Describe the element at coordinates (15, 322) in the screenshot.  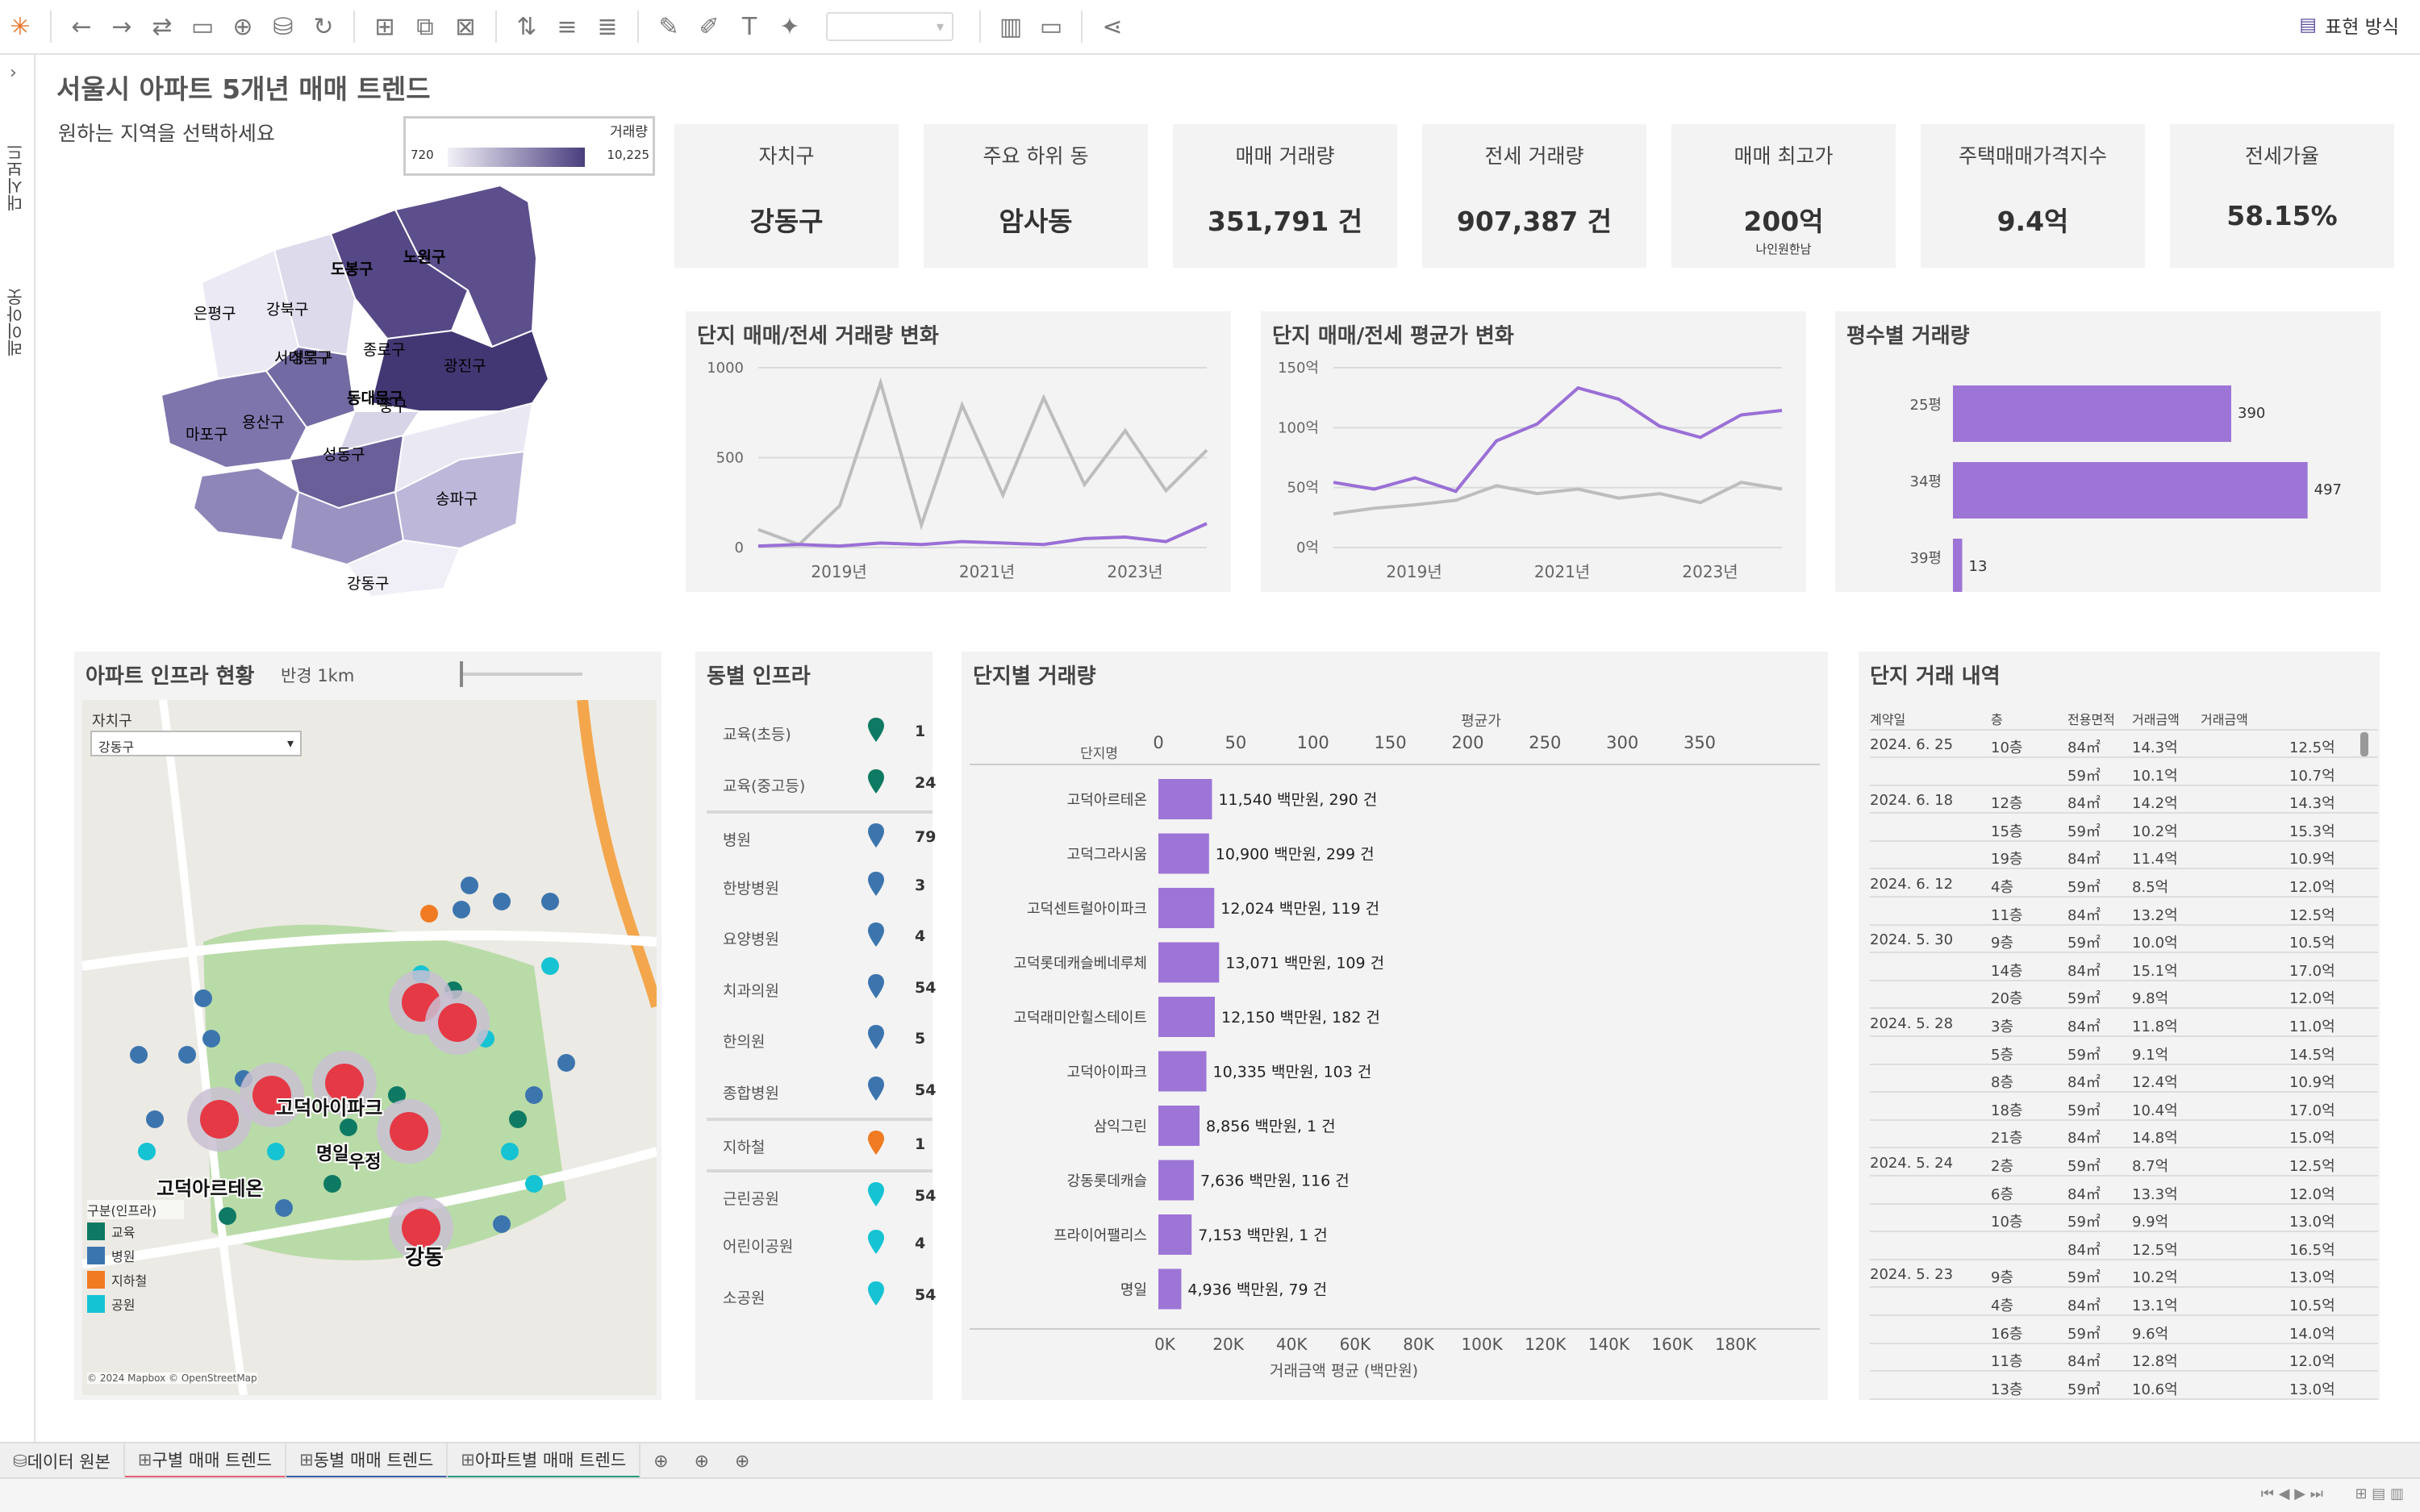
I see `tab-layout: 레이아웃` at that location.